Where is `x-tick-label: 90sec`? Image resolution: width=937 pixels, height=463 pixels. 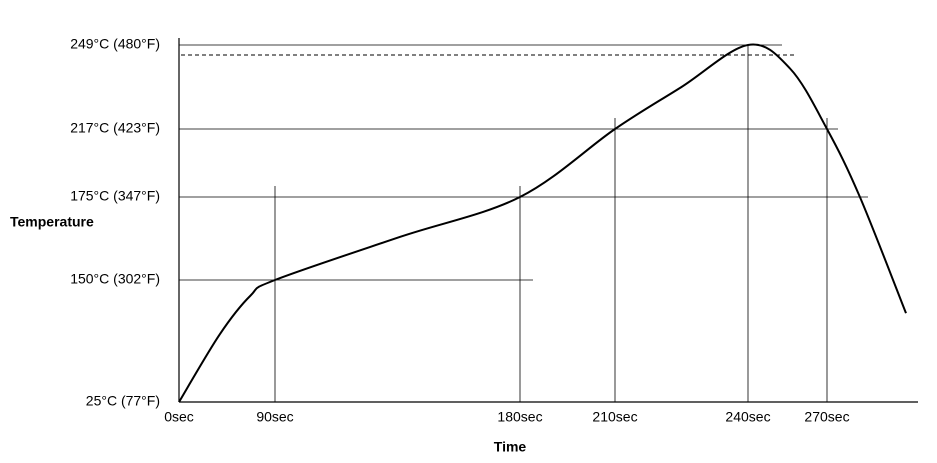
x-tick-label: 90sec is located at coordinates (274, 417).